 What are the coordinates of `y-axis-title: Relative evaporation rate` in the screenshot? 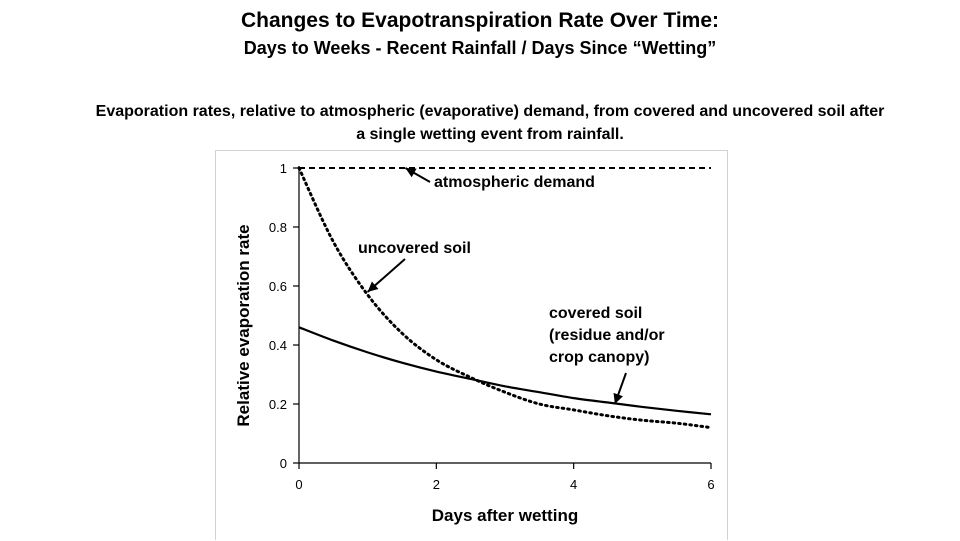 It's located at (243, 325).